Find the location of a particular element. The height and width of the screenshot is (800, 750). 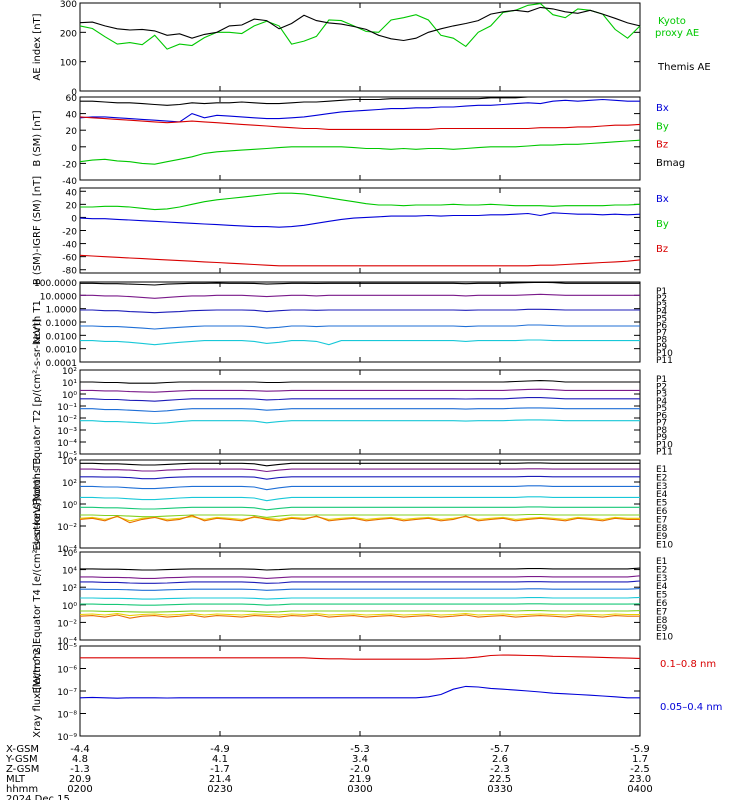

ylabel-2: B (SM) [nT] is located at coordinates (37, 138).